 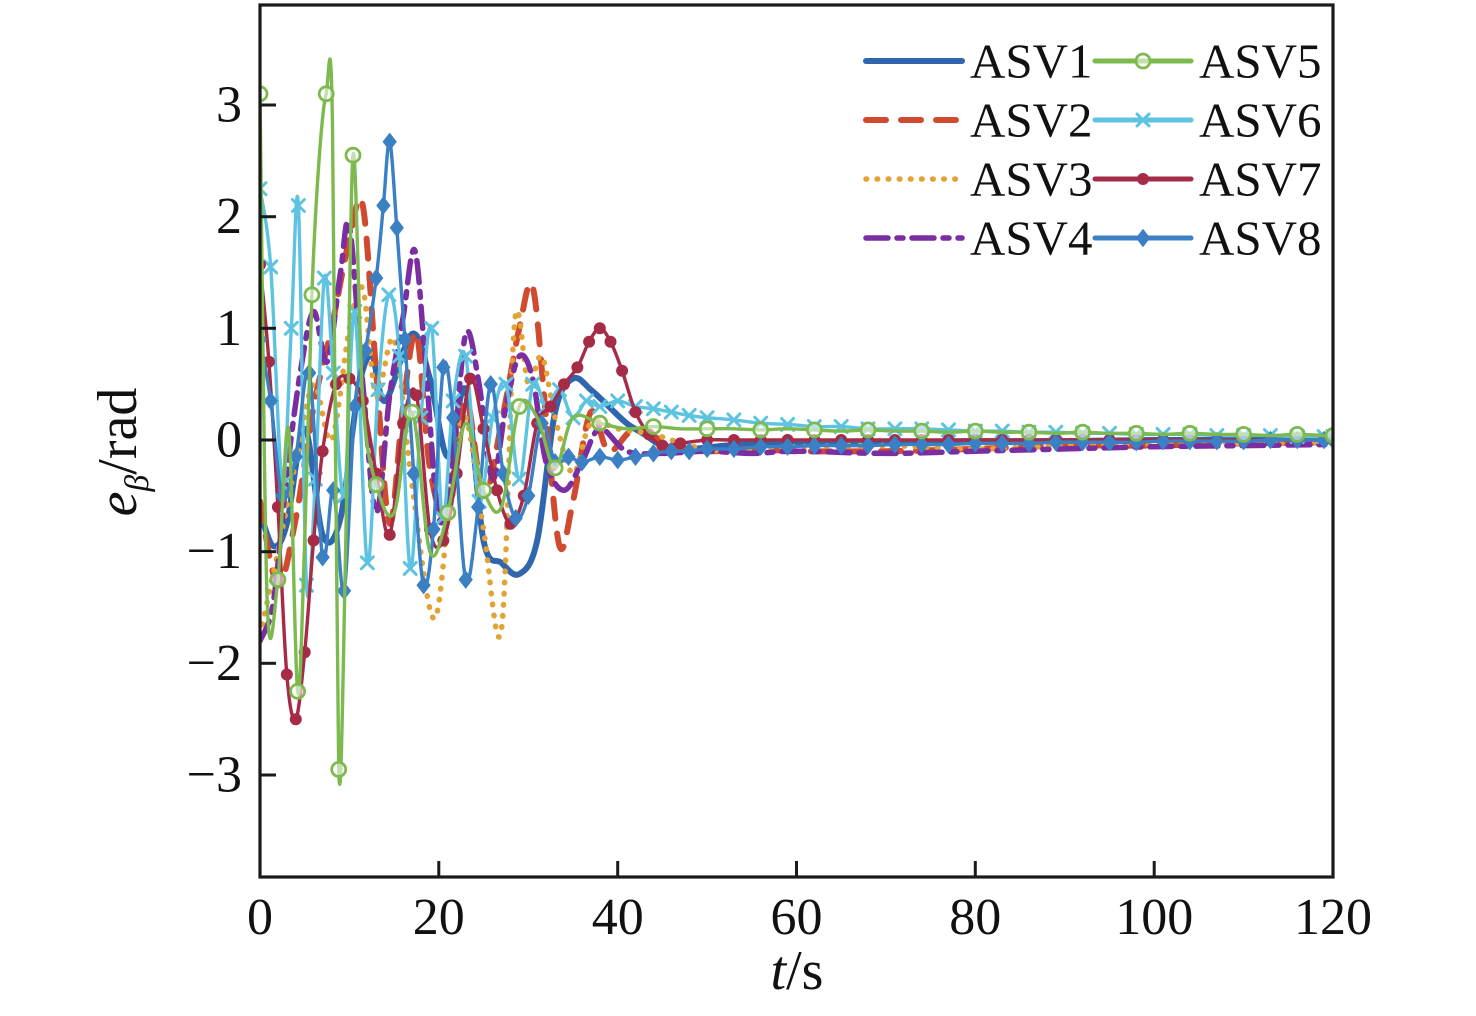 What do you see at coordinates (1260, 179) in the screenshot?
I see `legend-label-asv7: ASV7` at bounding box center [1260, 179].